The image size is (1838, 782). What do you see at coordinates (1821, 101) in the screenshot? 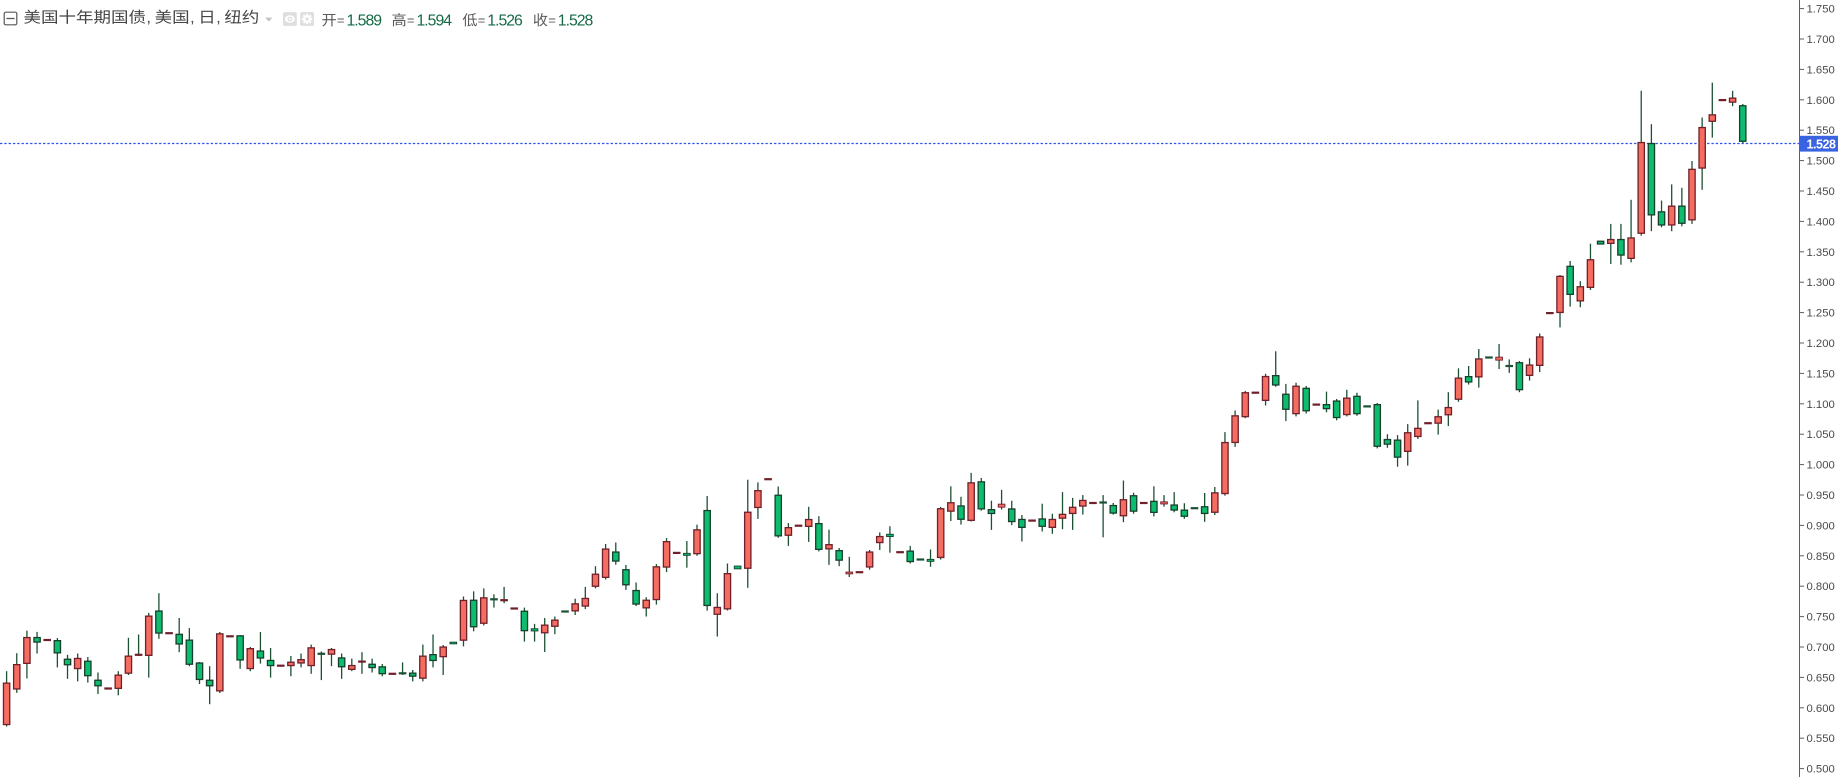
I see `svg-text: 1.600` at bounding box center [1821, 101].